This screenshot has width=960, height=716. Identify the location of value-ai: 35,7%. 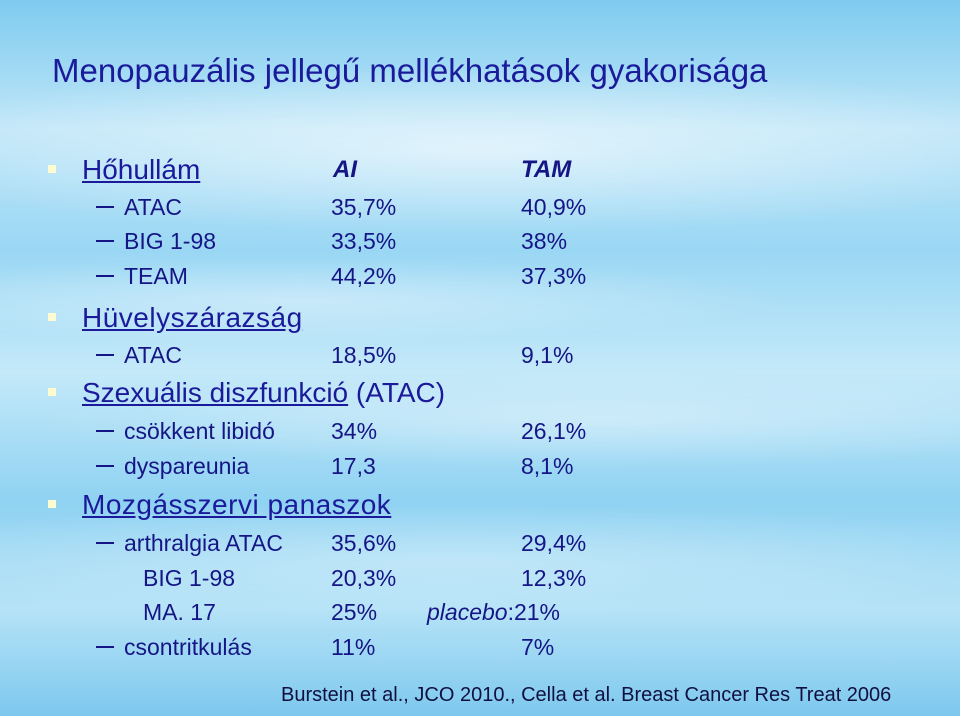
(364, 207).